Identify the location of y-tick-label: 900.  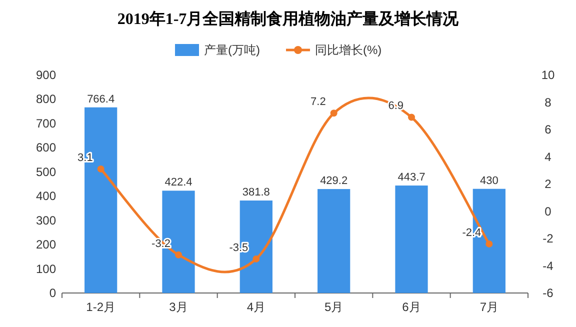
(46, 75).